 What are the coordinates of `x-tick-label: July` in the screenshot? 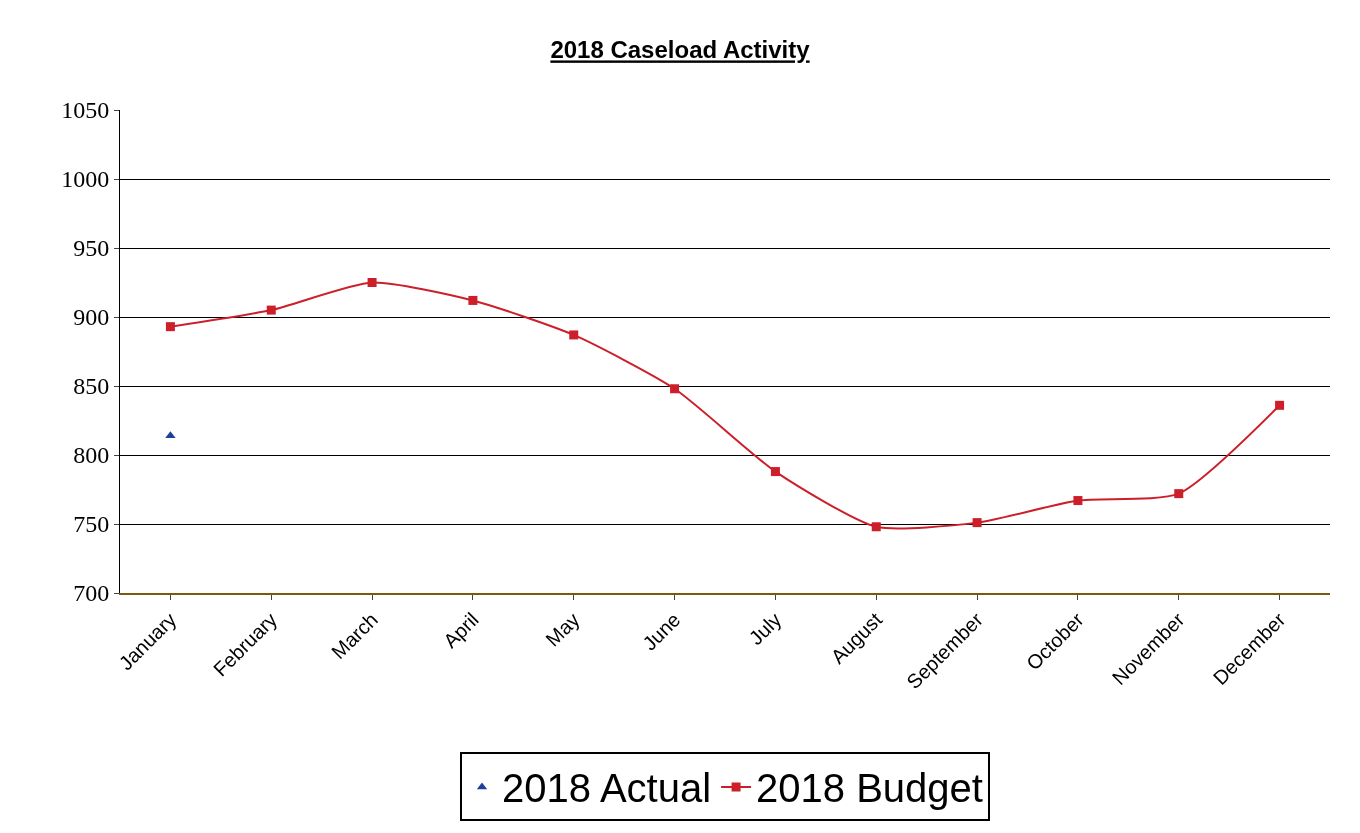 It's located at (765, 629).